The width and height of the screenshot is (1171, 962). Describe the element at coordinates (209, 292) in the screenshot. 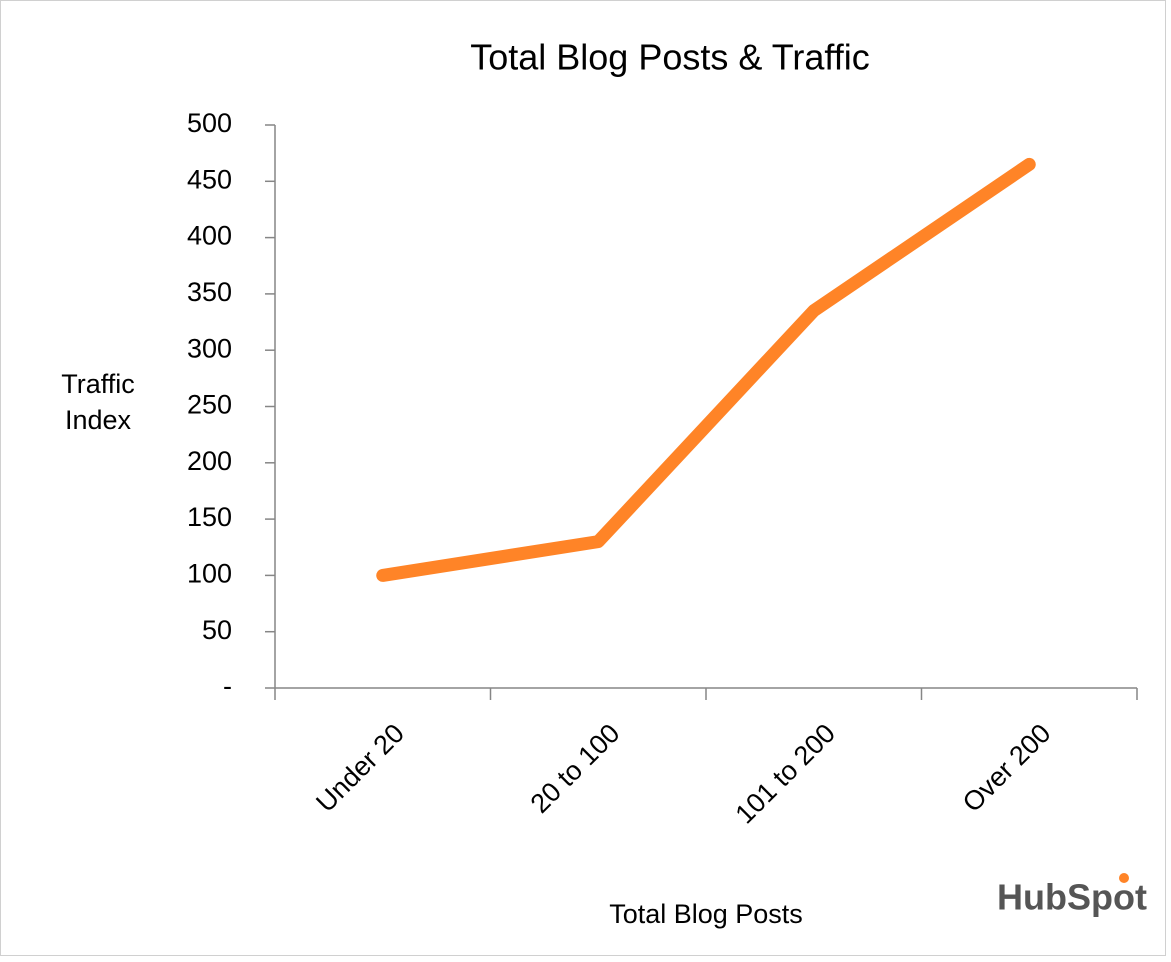

I see `y-tick-label: 350` at that location.